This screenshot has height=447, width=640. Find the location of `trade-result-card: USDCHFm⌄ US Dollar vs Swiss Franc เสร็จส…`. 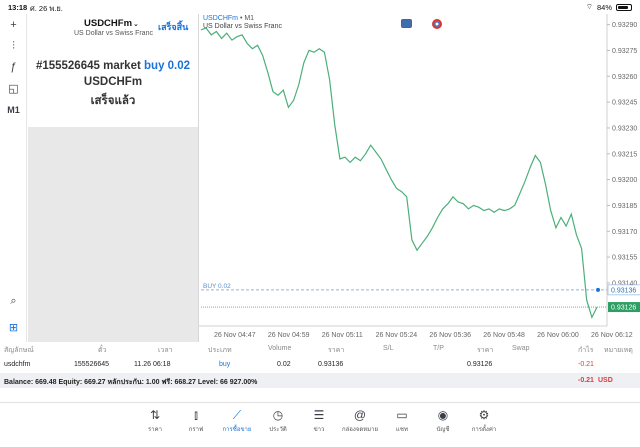

trade-result-card: USDCHFm⌄ US Dollar vs Swiss Franc เสร็จส… is located at coordinates (113, 70).